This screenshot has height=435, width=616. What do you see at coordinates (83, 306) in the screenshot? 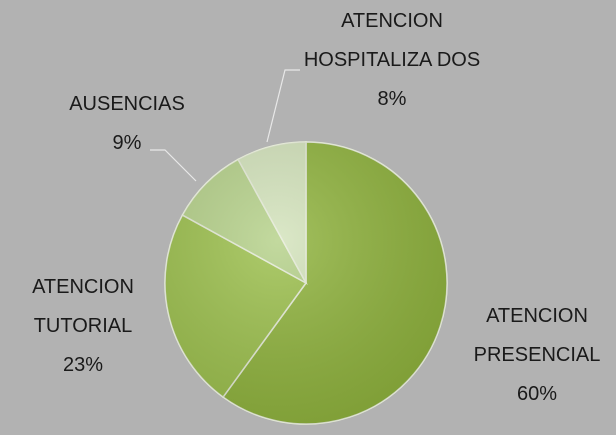
I see `category-label: ATENCION TUTORIAL` at bounding box center [83, 306].